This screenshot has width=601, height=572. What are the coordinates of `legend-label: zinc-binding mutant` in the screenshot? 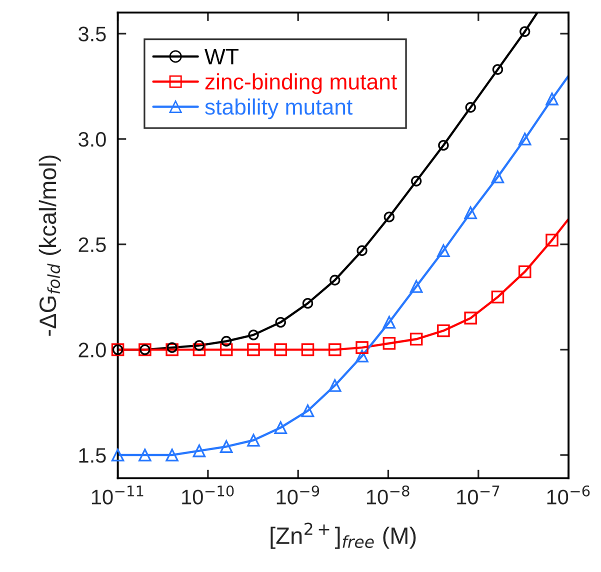 It's located at (301, 83).